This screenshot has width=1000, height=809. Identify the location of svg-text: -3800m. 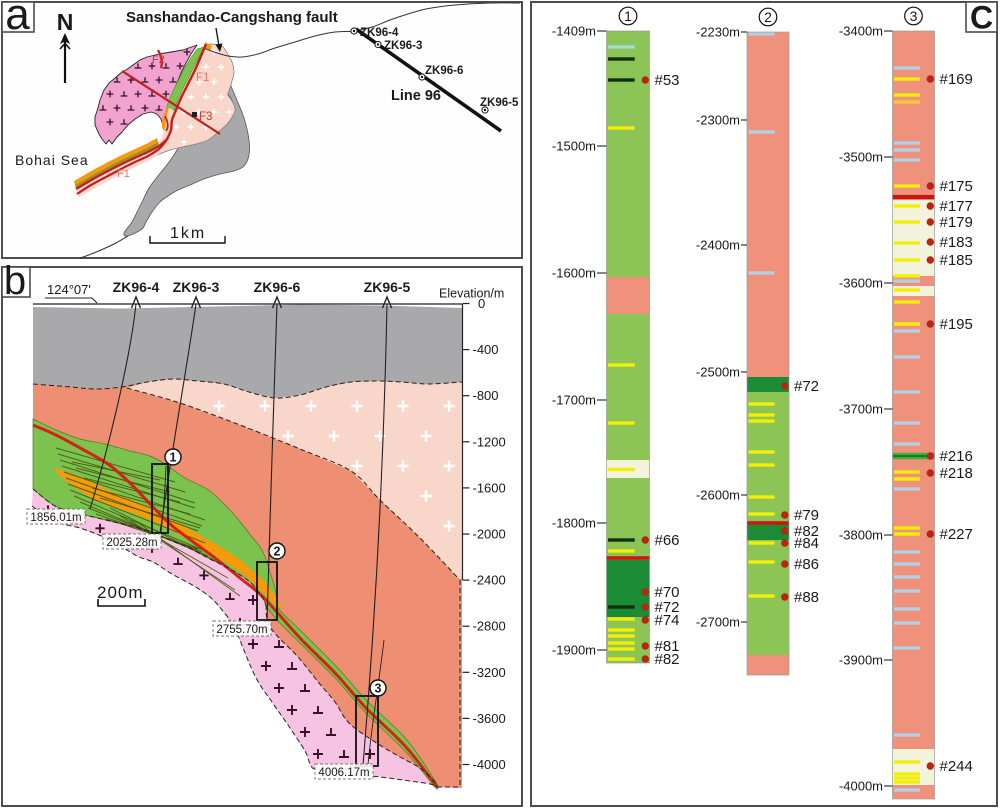
(861, 535).